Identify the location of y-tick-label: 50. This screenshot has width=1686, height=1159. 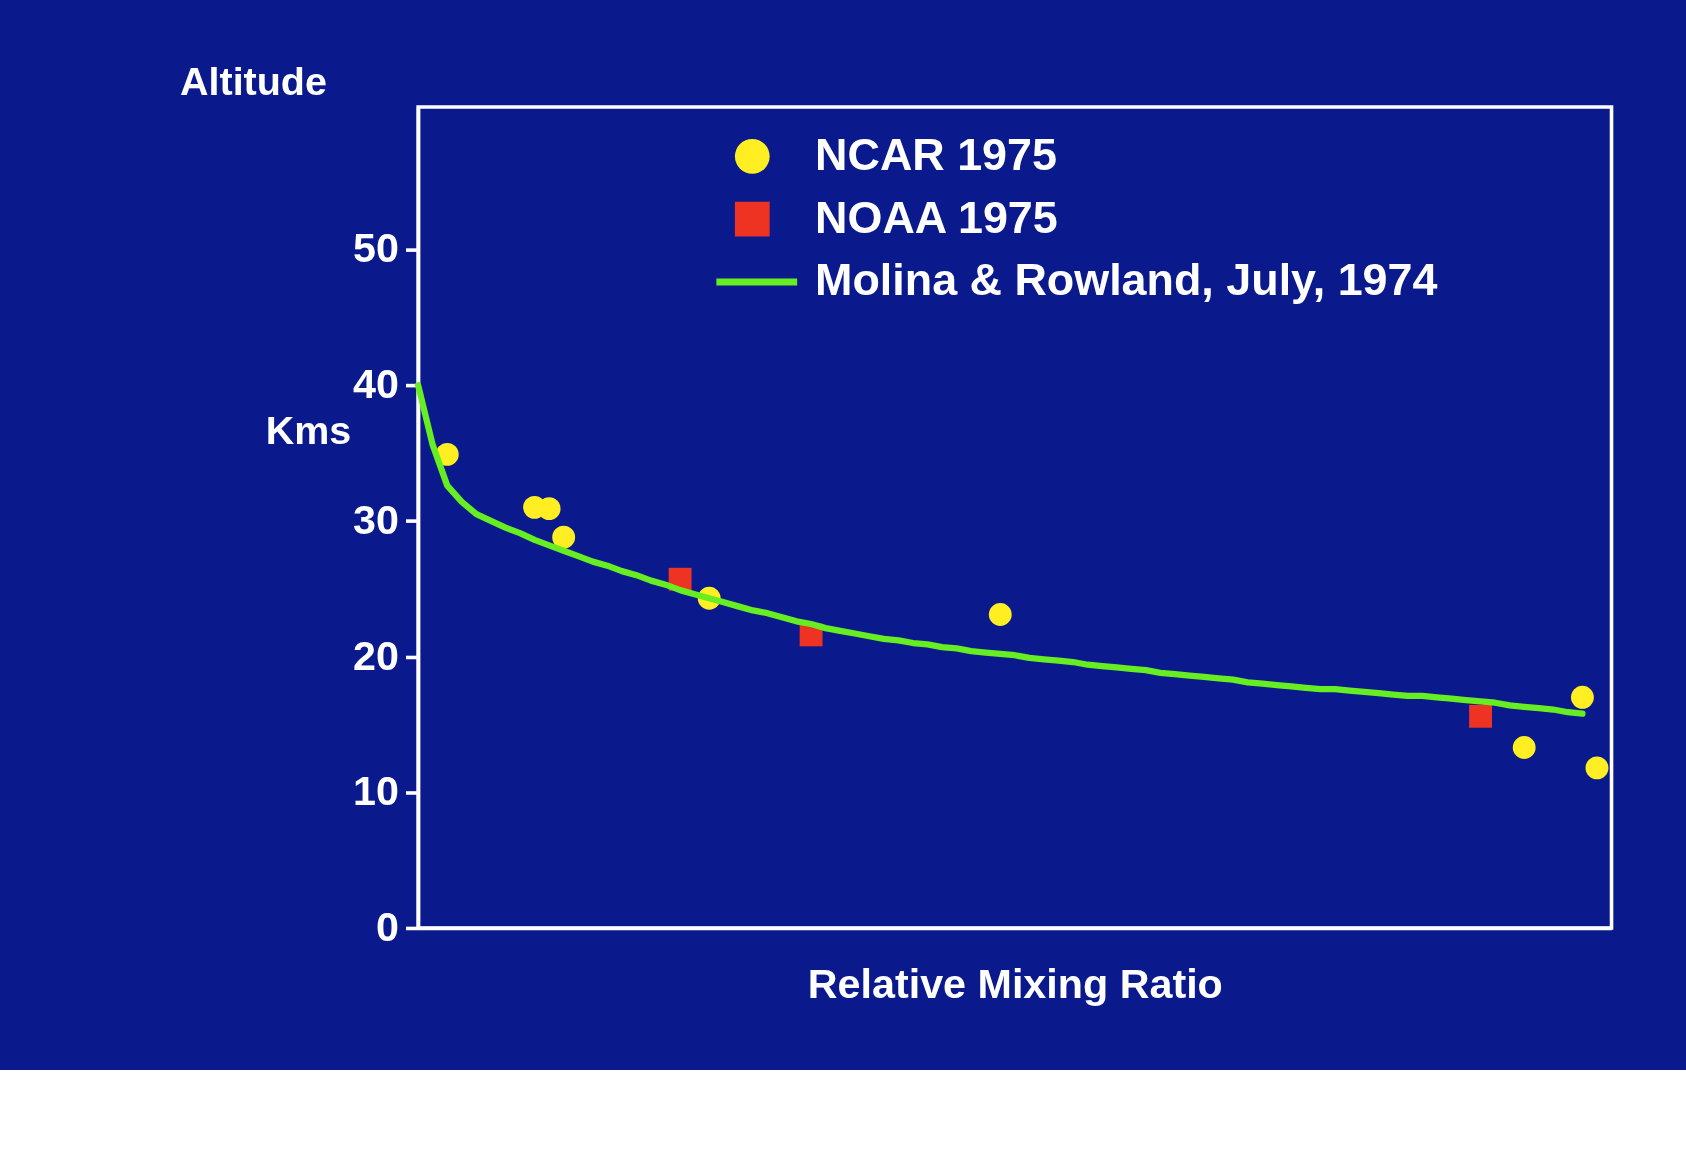
(375, 248).